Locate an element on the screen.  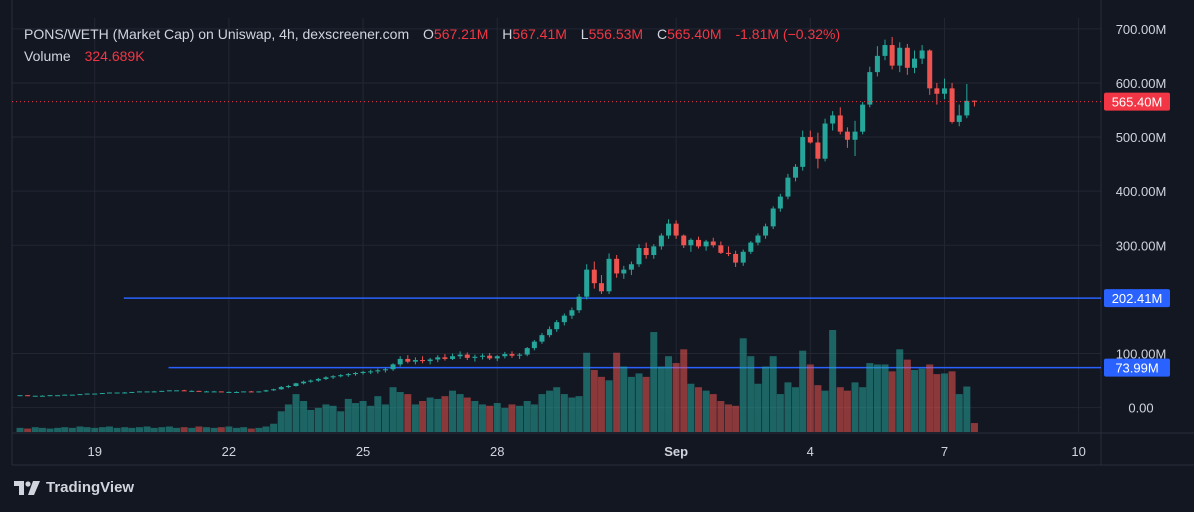
x-axis-tick-label: 25 is located at coordinates (363, 451).